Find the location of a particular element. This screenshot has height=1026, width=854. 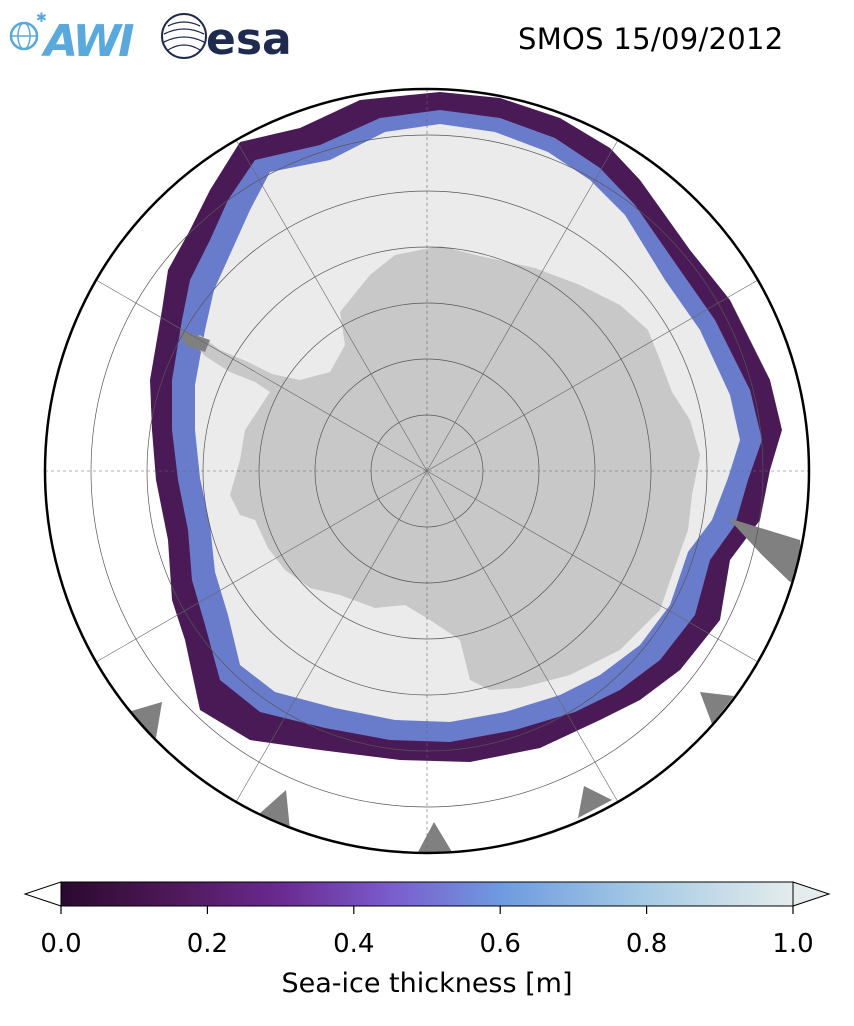

esa-logo-text: esa is located at coordinates (249, 39).